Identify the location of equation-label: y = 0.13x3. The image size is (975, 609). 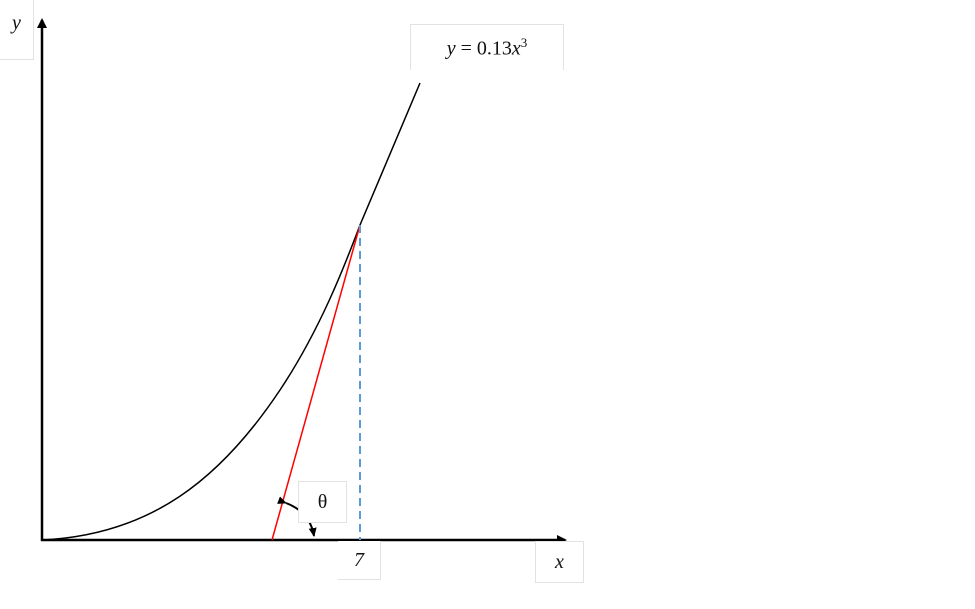
(487, 47).